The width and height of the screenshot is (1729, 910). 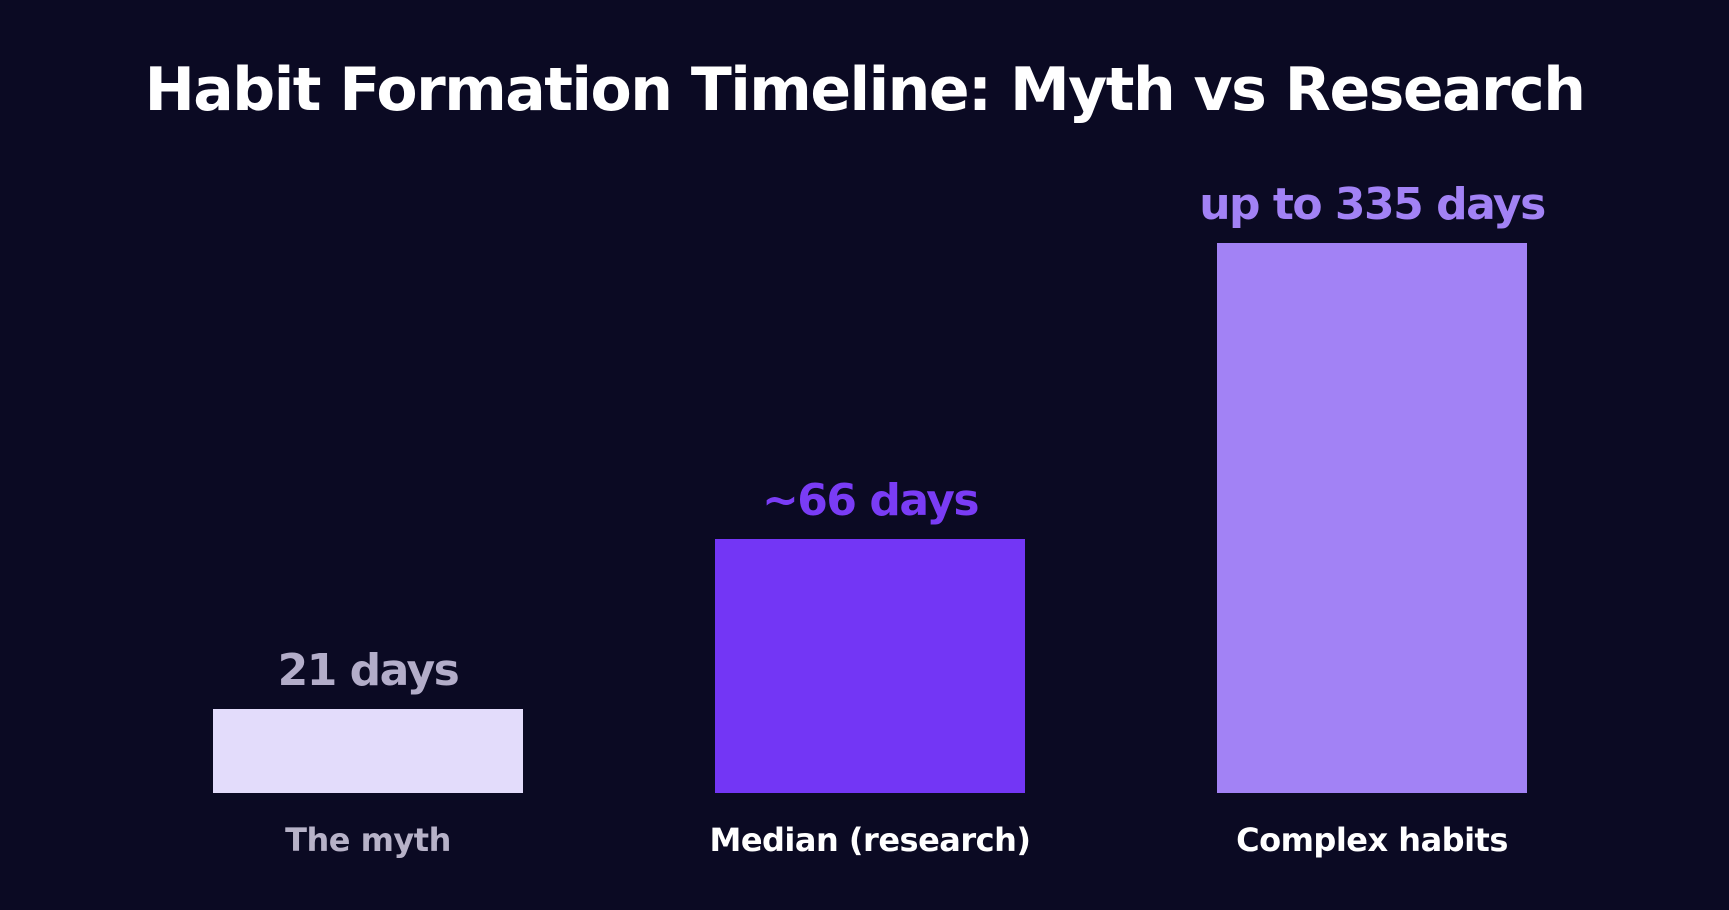 What do you see at coordinates (368, 751) in the screenshot?
I see `bar-the-myth` at bounding box center [368, 751].